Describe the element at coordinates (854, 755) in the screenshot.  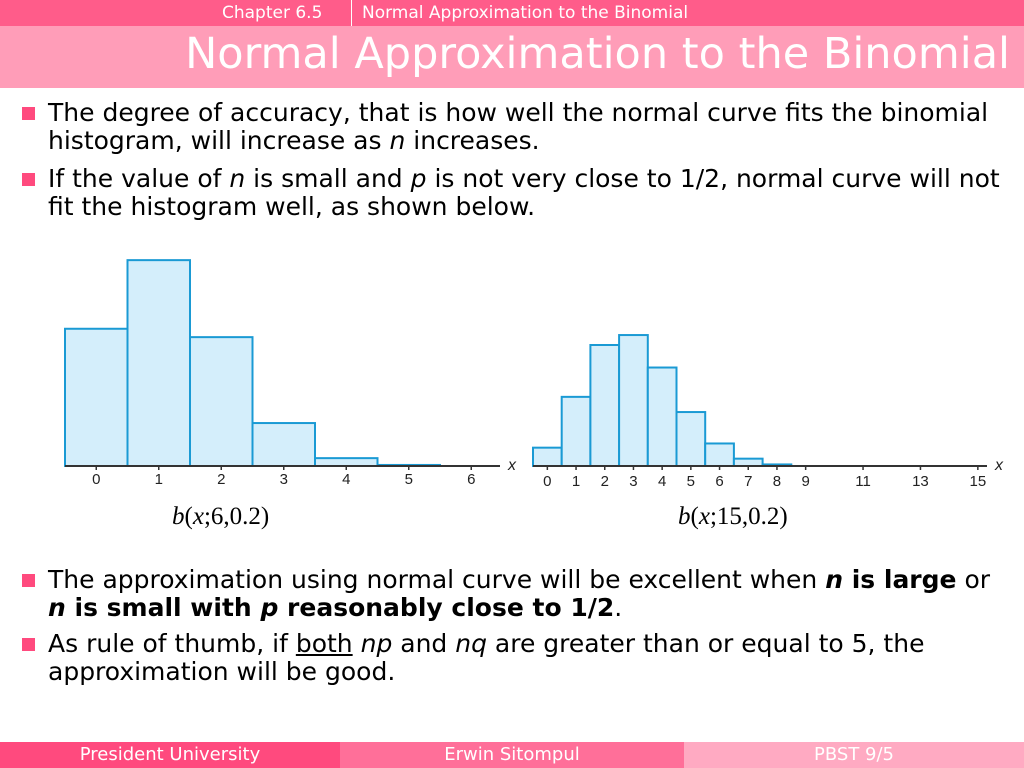
I see `footer-page: PBST 9/5` at that location.